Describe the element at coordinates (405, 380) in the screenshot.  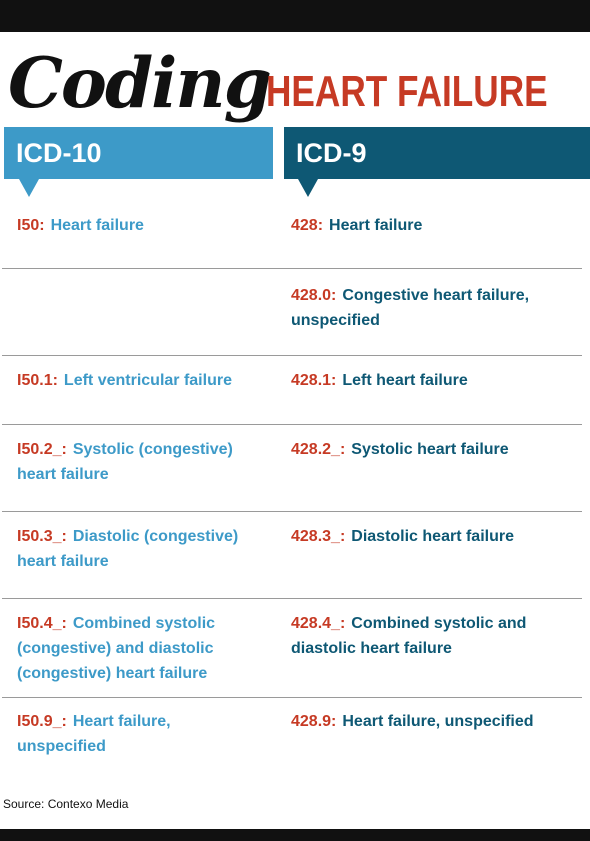
I see `description-text: Left heart failure` at that location.